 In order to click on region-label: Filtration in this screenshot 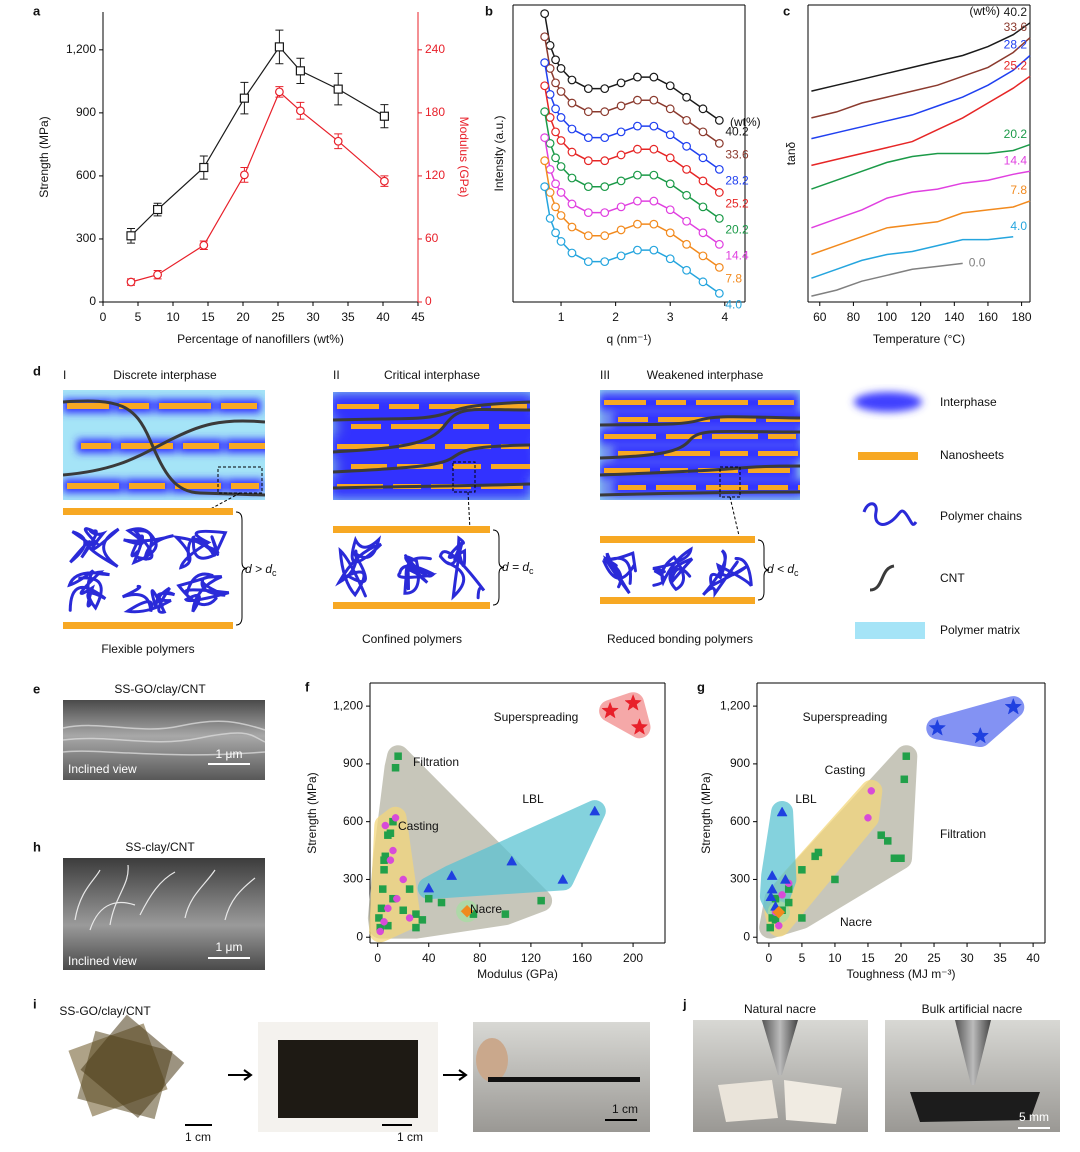, I will do `click(436, 762)`.